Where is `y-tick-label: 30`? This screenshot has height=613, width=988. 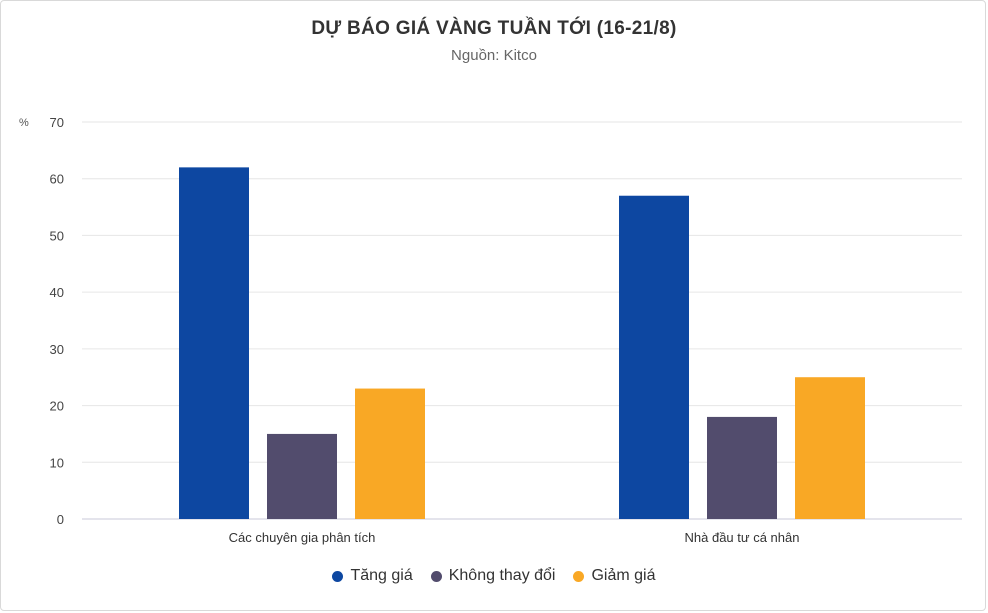 y-tick-label: 30 is located at coordinates (57, 349).